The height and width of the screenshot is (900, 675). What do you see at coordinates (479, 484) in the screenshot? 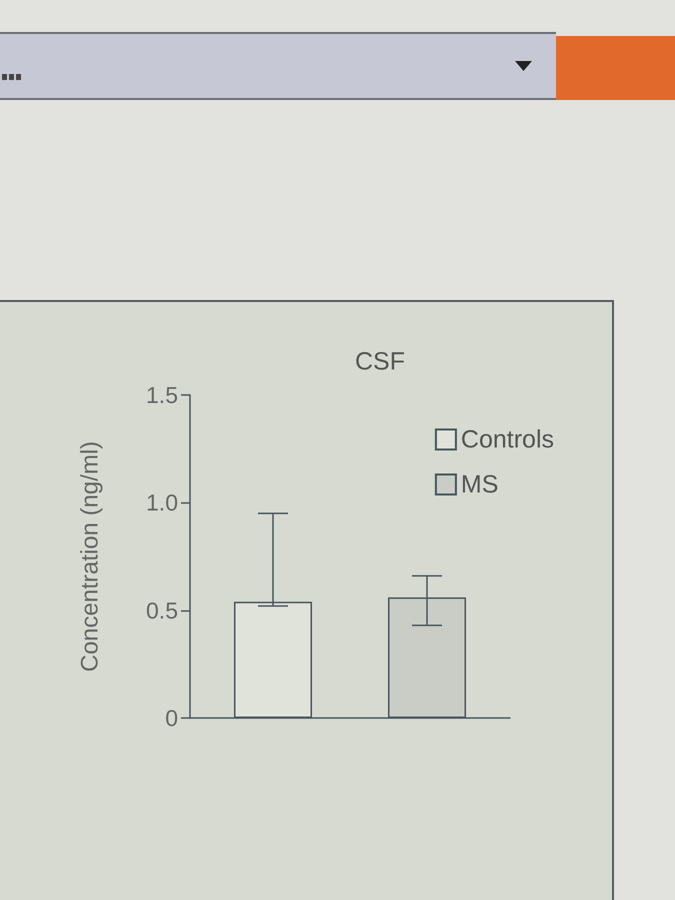
I see `legend-label: MS` at bounding box center [479, 484].